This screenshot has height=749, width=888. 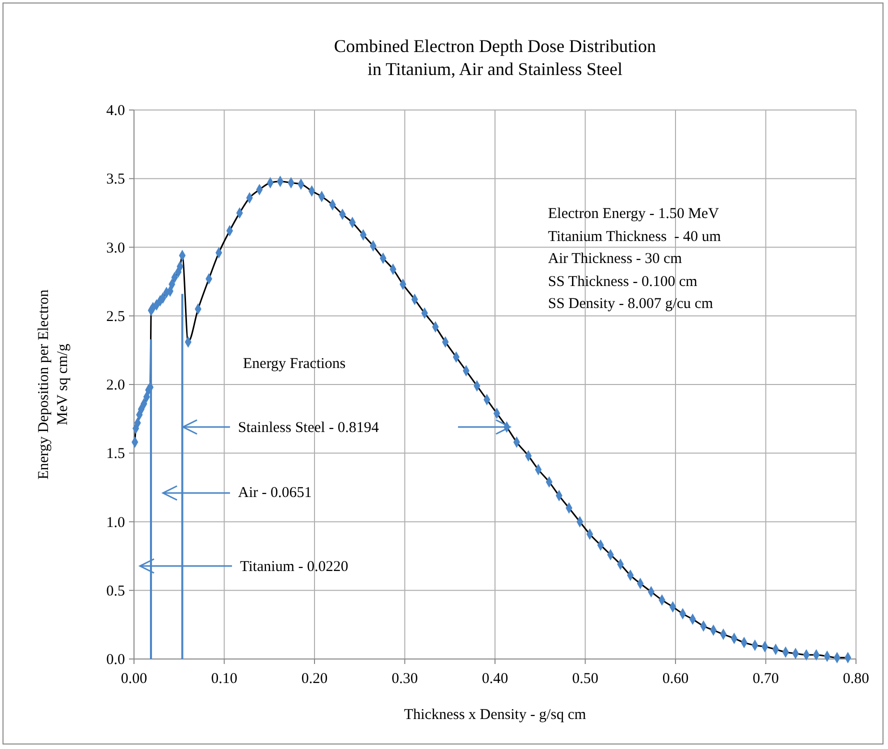 I want to click on x-tick-label: 0.20, so click(x=314, y=679).